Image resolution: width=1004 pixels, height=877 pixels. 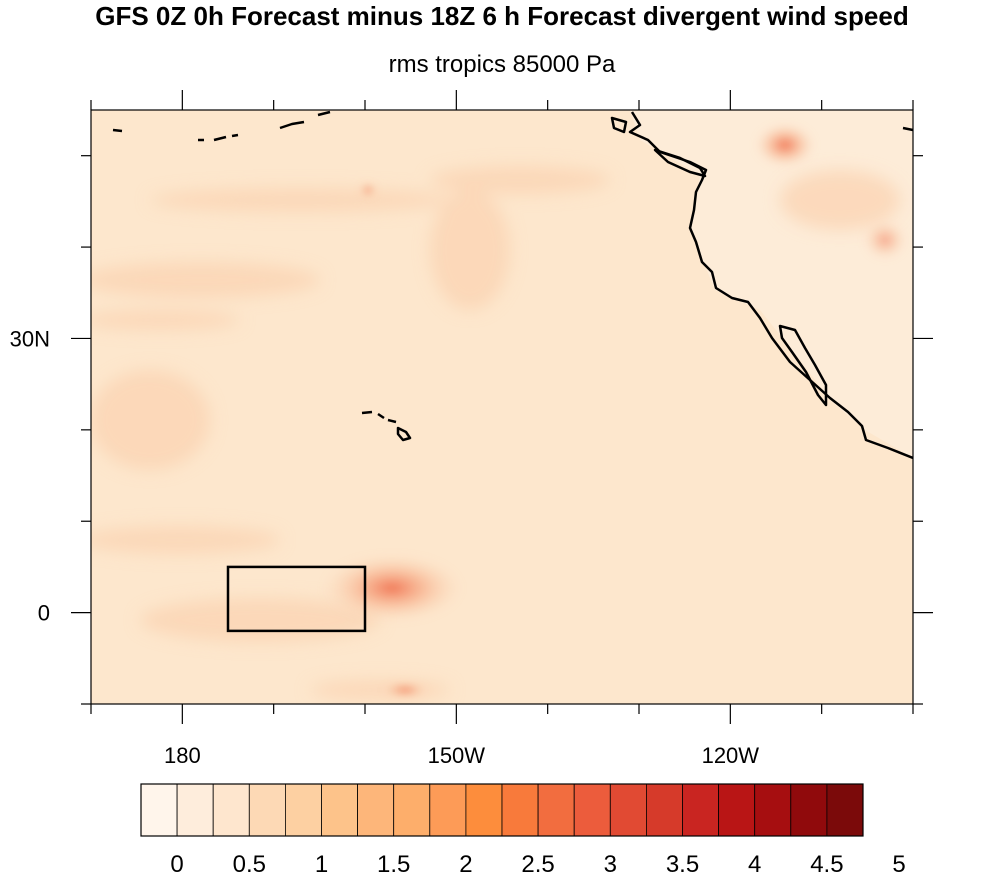 What do you see at coordinates (44, 613) in the screenshot?
I see `lat-tick-label: 0` at bounding box center [44, 613].